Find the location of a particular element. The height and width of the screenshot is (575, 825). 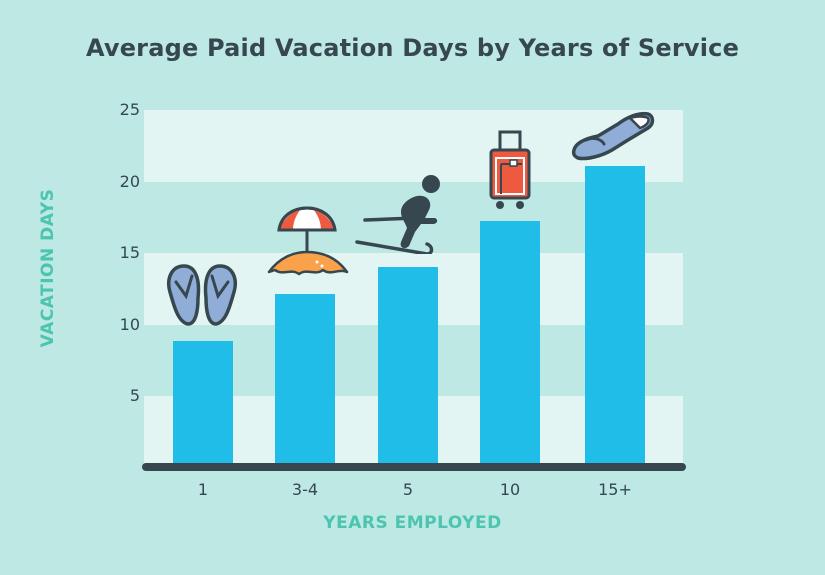

y-tick-25: 25 is located at coordinates (129, 109).